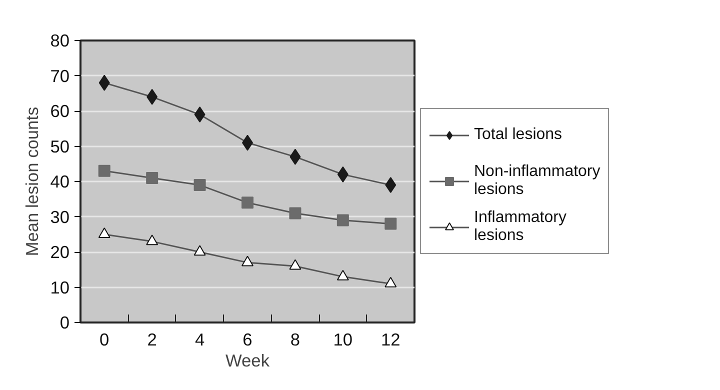 The image size is (720, 390). What do you see at coordinates (248, 360) in the screenshot?
I see `x-axis-title: Week` at bounding box center [248, 360].